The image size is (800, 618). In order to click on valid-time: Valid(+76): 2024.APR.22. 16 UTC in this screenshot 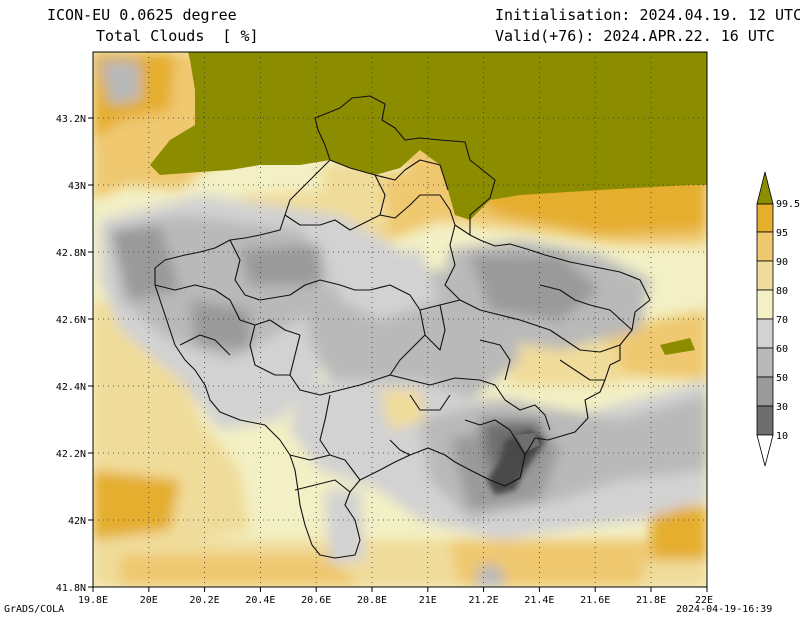, I will do `click(635, 36)`.